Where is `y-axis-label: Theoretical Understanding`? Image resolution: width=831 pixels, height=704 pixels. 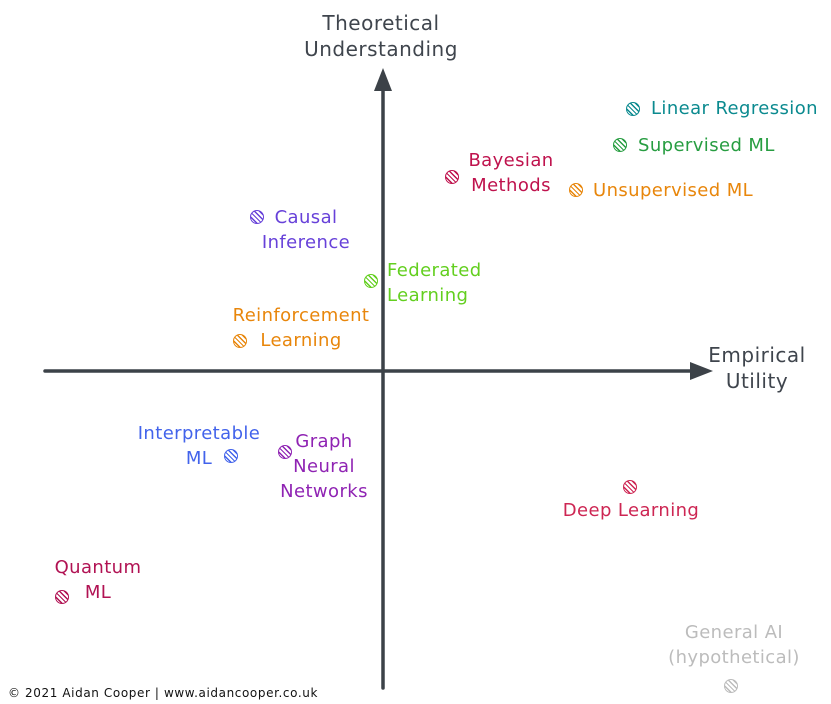
y-axis-label: Theoretical Understanding is located at coordinates (381, 36).